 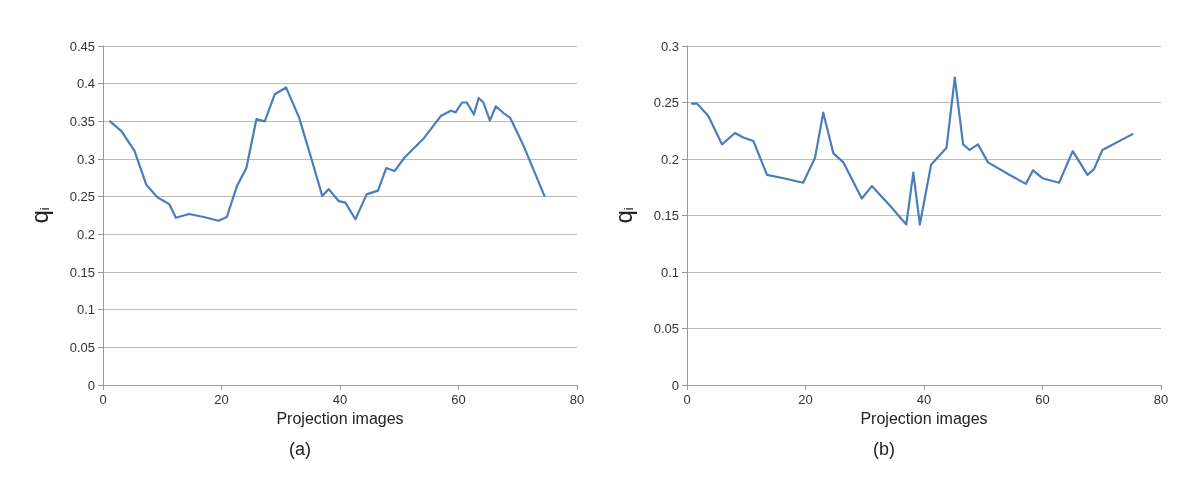 I want to click on y-tick-label: 0.45, so click(x=82, y=46).